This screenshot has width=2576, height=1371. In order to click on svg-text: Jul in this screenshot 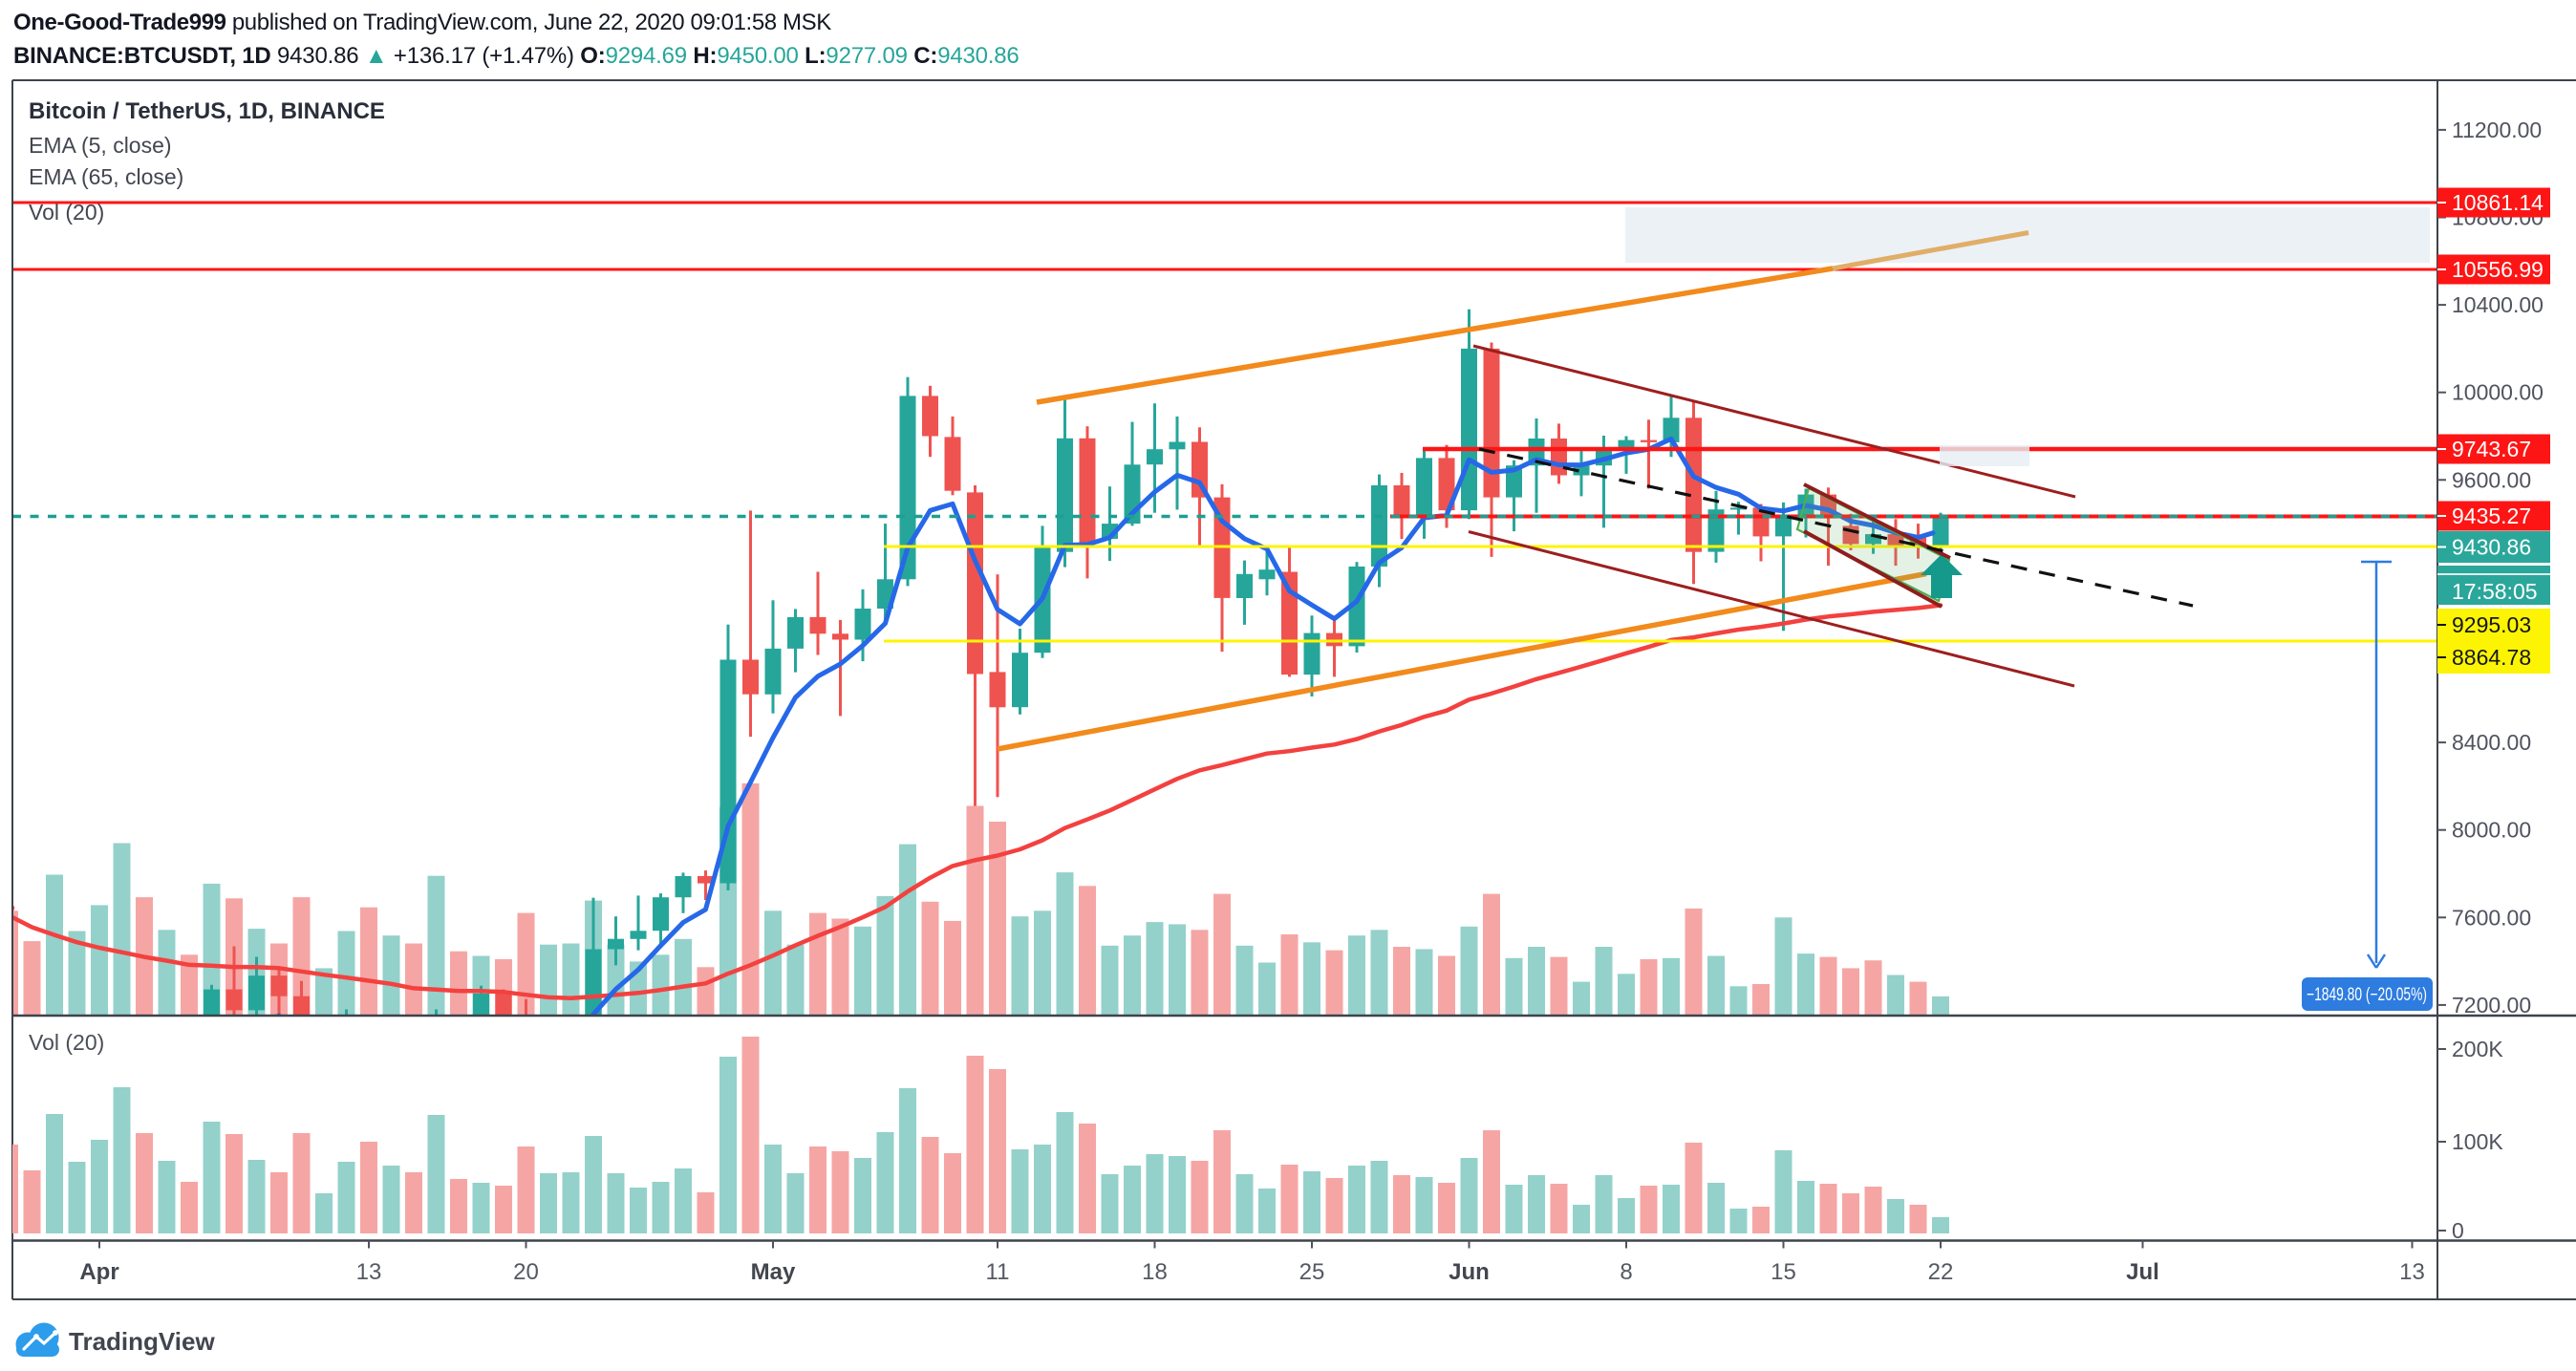, I will do `click(2142, 1272)`.